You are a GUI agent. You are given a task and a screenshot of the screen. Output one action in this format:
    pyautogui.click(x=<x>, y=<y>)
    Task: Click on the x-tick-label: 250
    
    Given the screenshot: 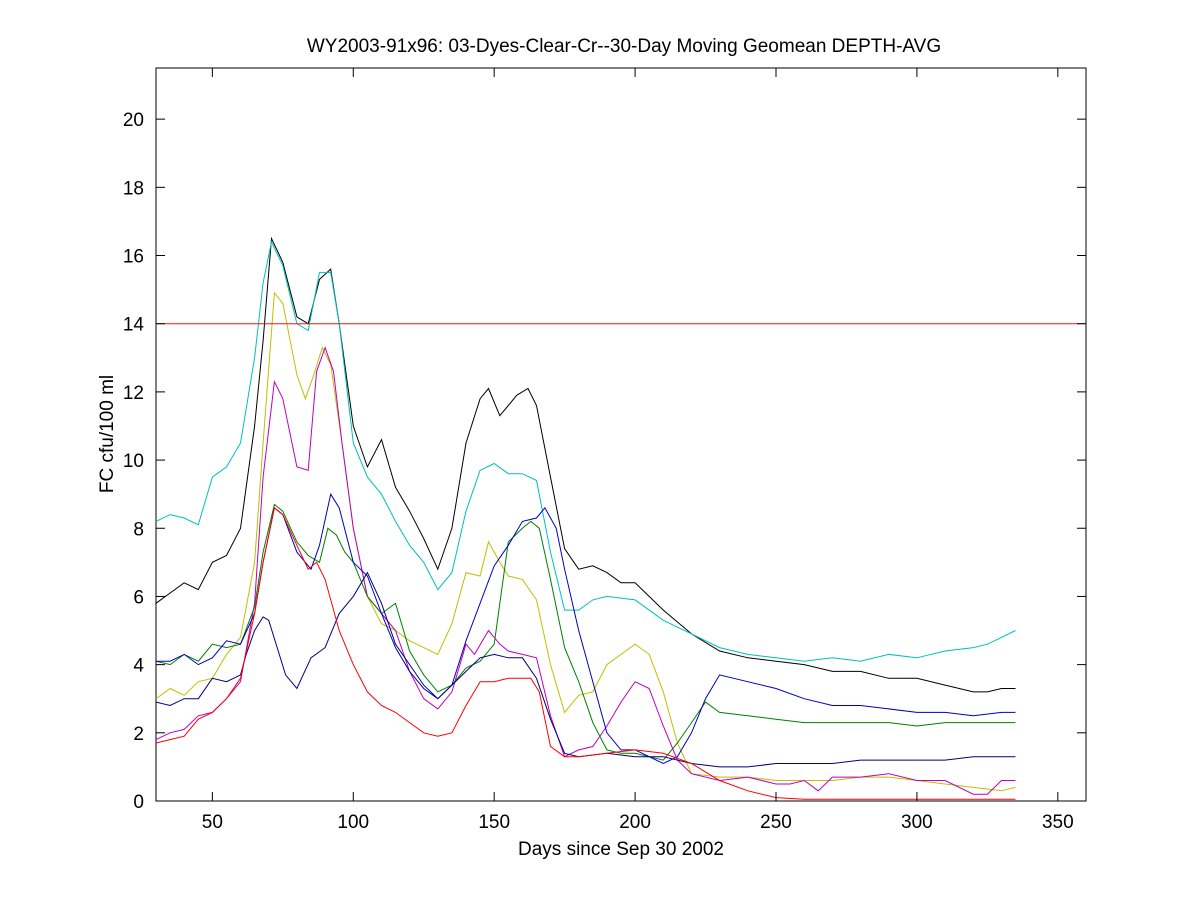 What is the action you would take?
    pyautogui.click(x=776, y=822)
    